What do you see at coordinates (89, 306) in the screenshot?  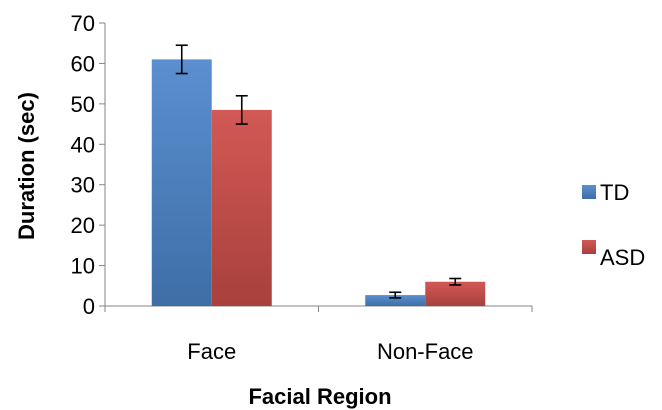 I see `y-tick-label-0: 0` at bounding box center [89, 306].